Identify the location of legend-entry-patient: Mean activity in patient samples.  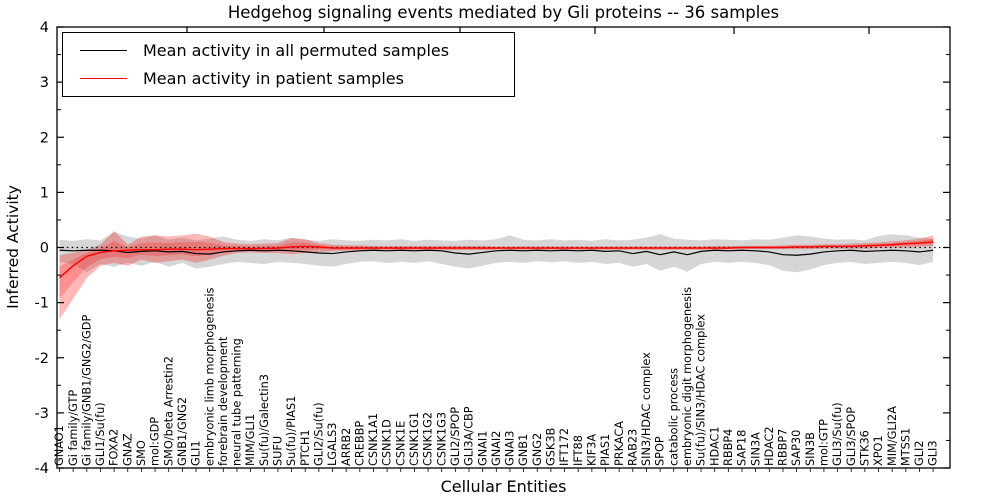
(288, 78).